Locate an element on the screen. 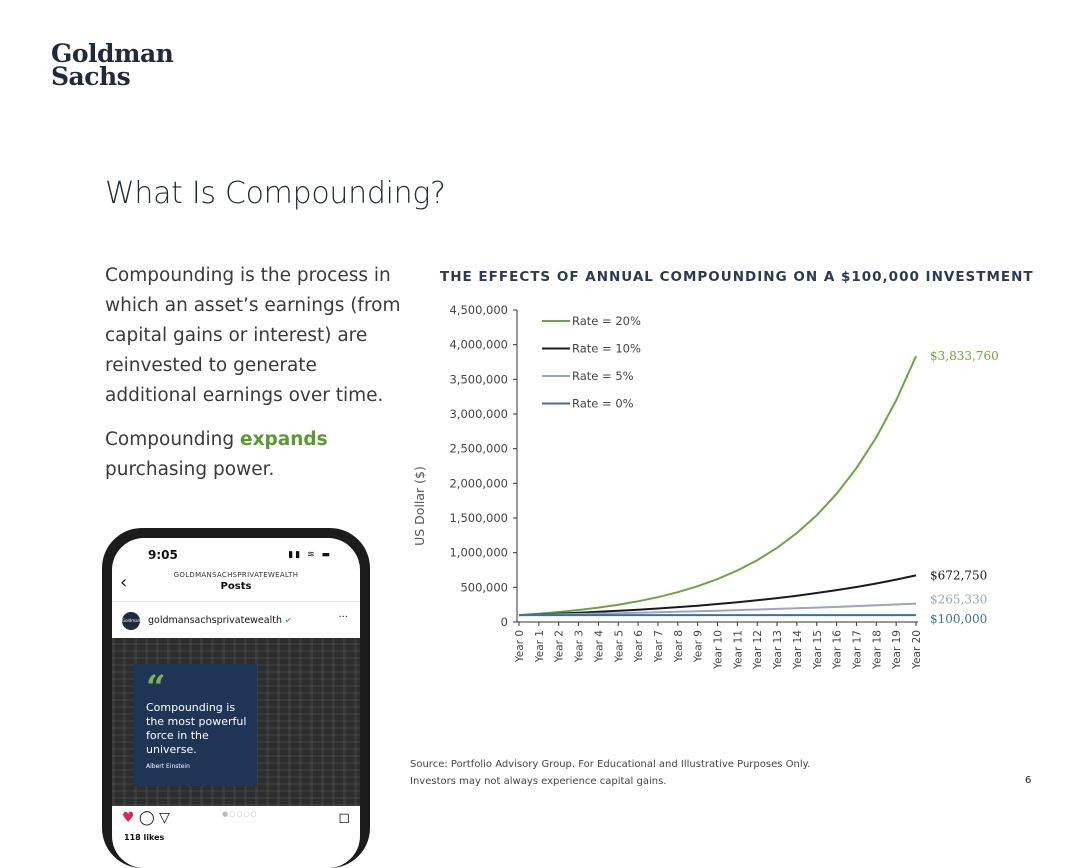  expands-post: purchasing power. is located at coordinates (190, 469).